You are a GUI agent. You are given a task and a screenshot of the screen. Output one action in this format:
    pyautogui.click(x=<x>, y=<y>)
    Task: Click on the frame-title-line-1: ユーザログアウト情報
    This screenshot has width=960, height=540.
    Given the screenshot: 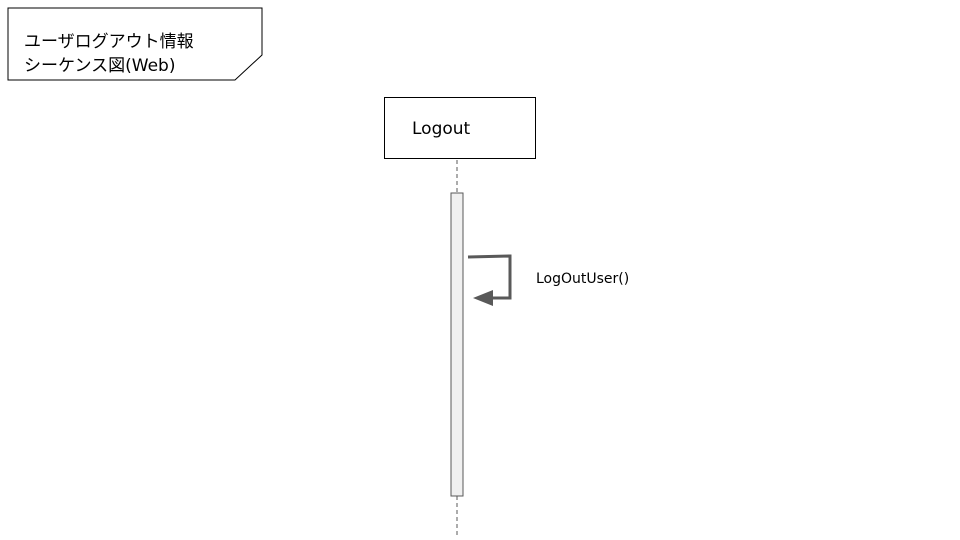 What is the action you would take?
    pyautogui.click(x=109, y=42)
    